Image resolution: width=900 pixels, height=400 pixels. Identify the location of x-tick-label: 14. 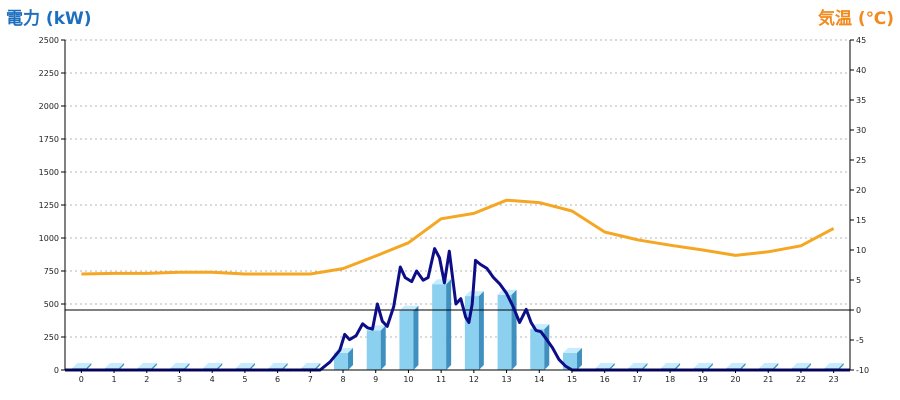
(539, 379).